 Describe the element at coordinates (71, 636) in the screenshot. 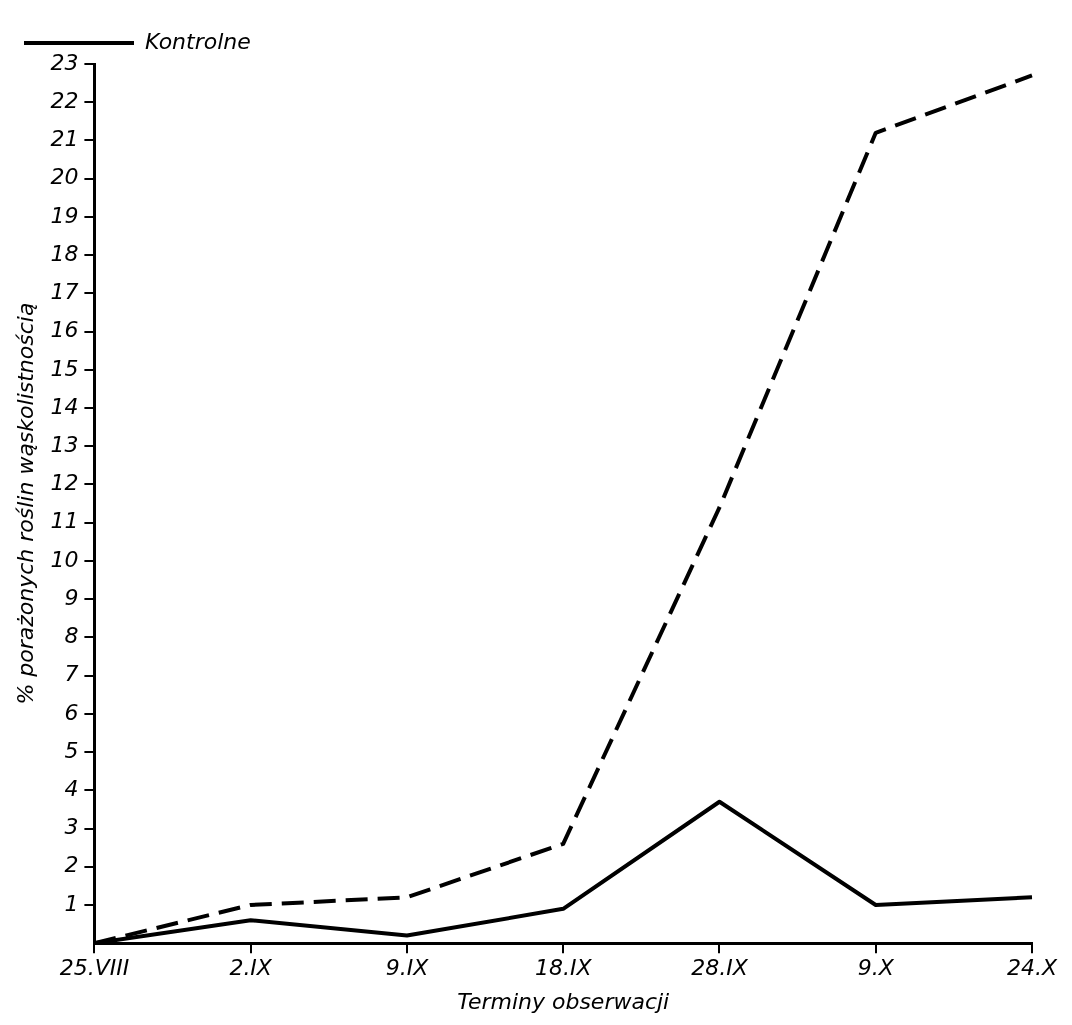

I see `y-tick-label: 8` at that location.